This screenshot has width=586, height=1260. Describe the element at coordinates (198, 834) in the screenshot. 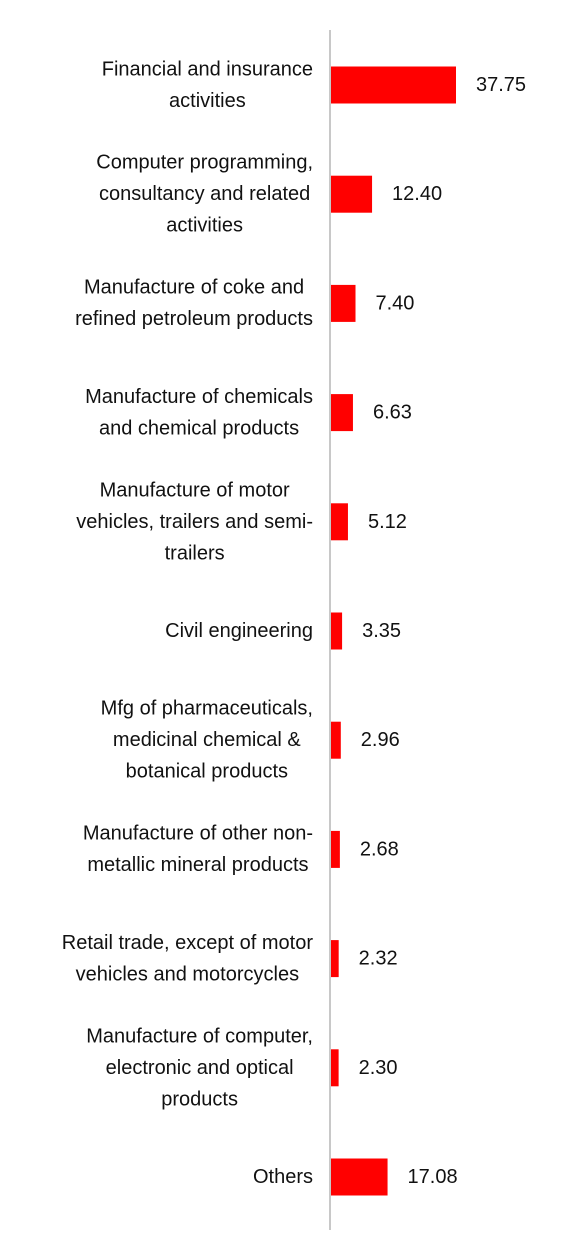

I see `category-label-line: Manufacture of other non-` at that location.